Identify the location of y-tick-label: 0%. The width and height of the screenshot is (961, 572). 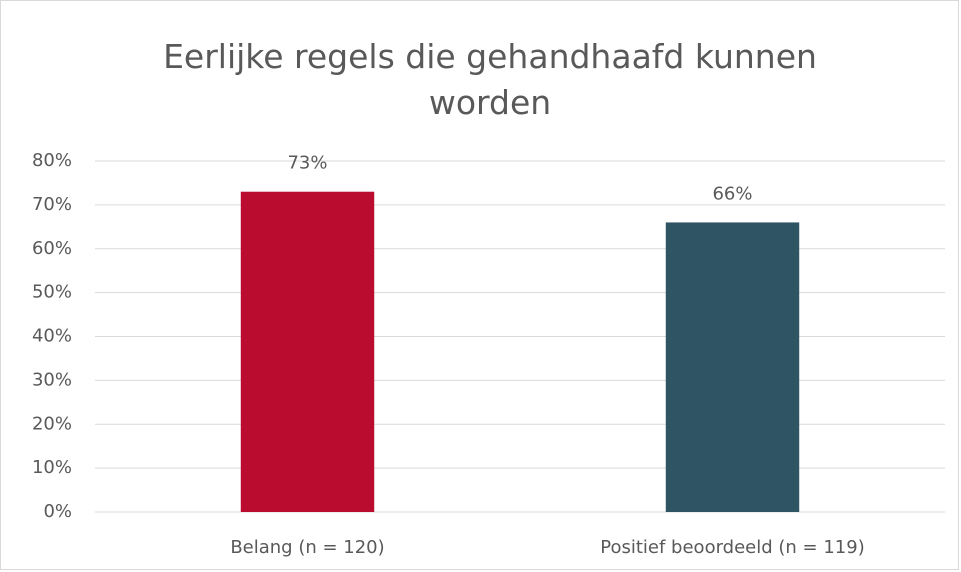
(57, 511).